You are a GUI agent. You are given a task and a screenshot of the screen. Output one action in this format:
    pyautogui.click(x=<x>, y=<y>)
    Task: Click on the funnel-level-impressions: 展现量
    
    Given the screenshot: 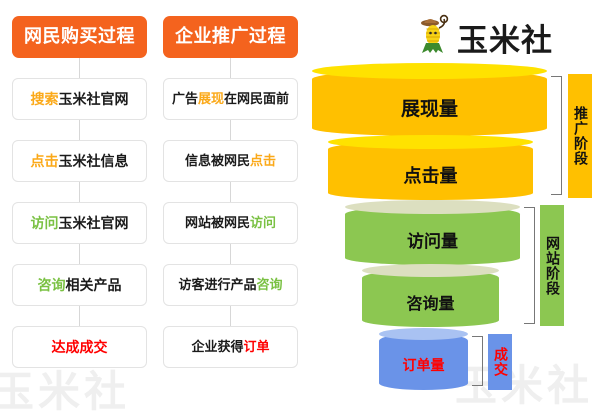 What is the action you would take?
    pyautogui.click(x=429, y=99)
    